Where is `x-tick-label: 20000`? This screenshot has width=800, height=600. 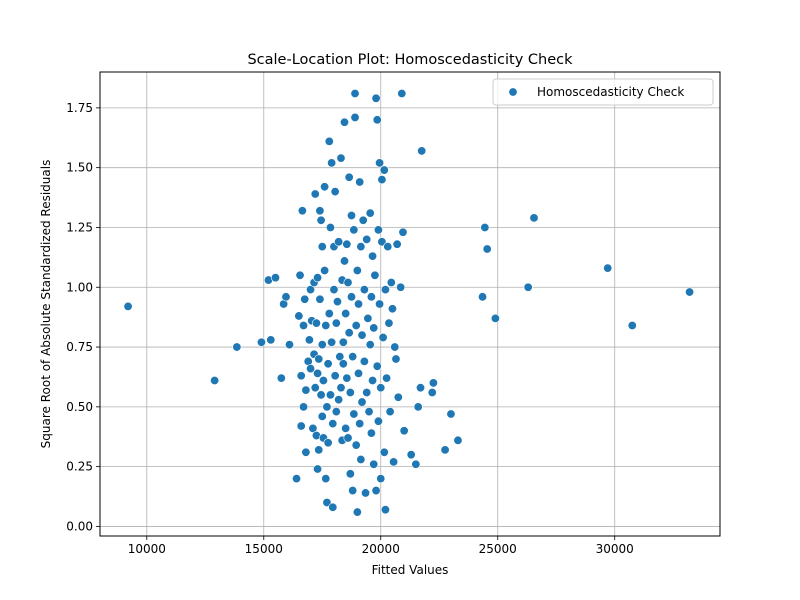 x-tick-label: 20000 is located at coordinates (381, 549).